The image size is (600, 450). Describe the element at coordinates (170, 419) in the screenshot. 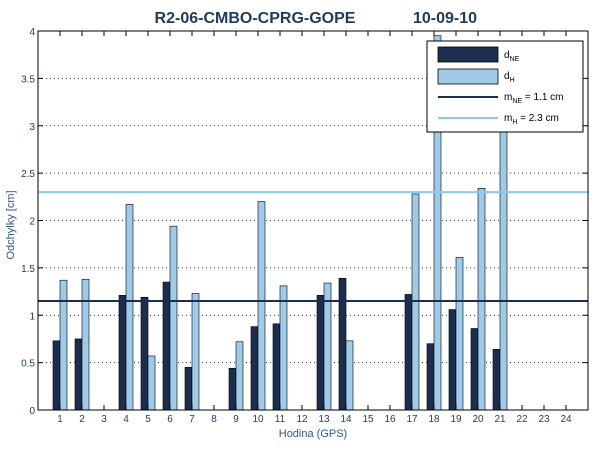

I see `x-tick-label-6: 6` at that location.